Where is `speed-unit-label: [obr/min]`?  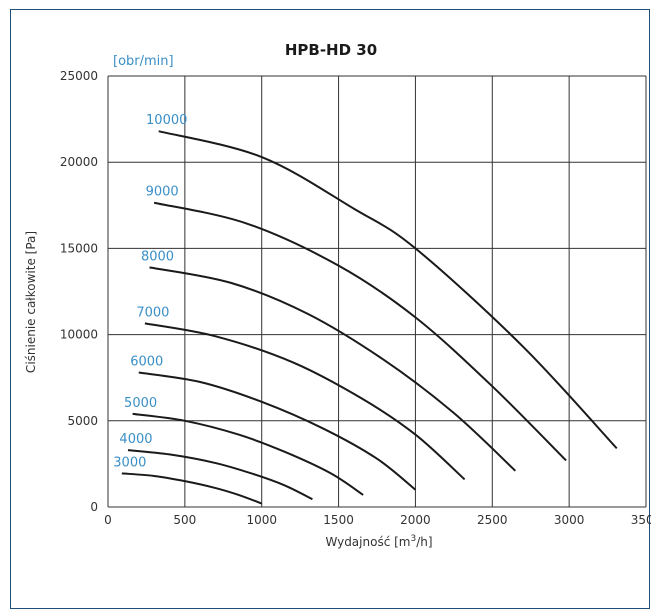
speed-unit-label: [obr/min] is located at coordinates (143, 61).